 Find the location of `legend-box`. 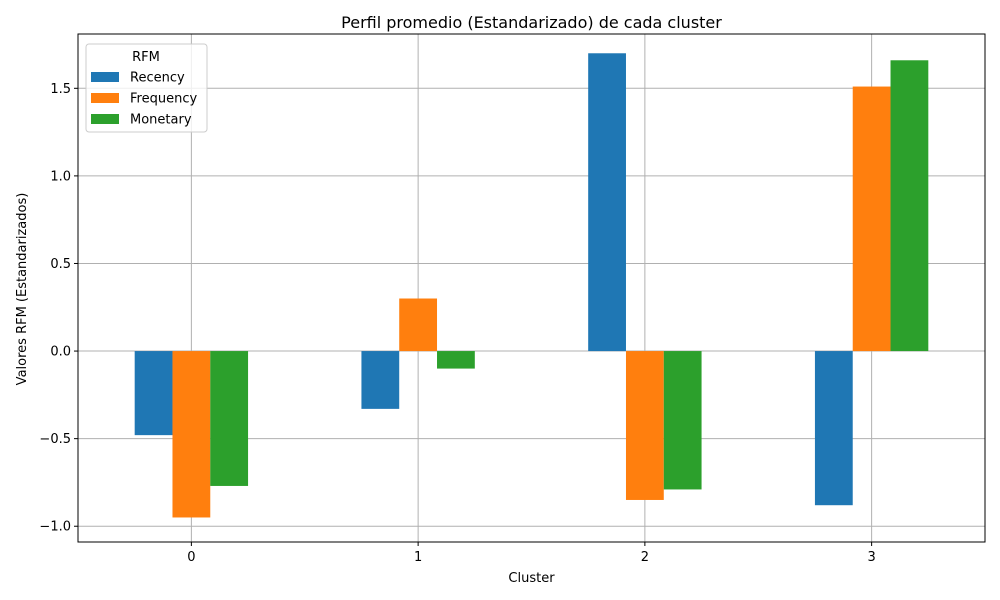

legend-box is located at coordinates (146, 88).